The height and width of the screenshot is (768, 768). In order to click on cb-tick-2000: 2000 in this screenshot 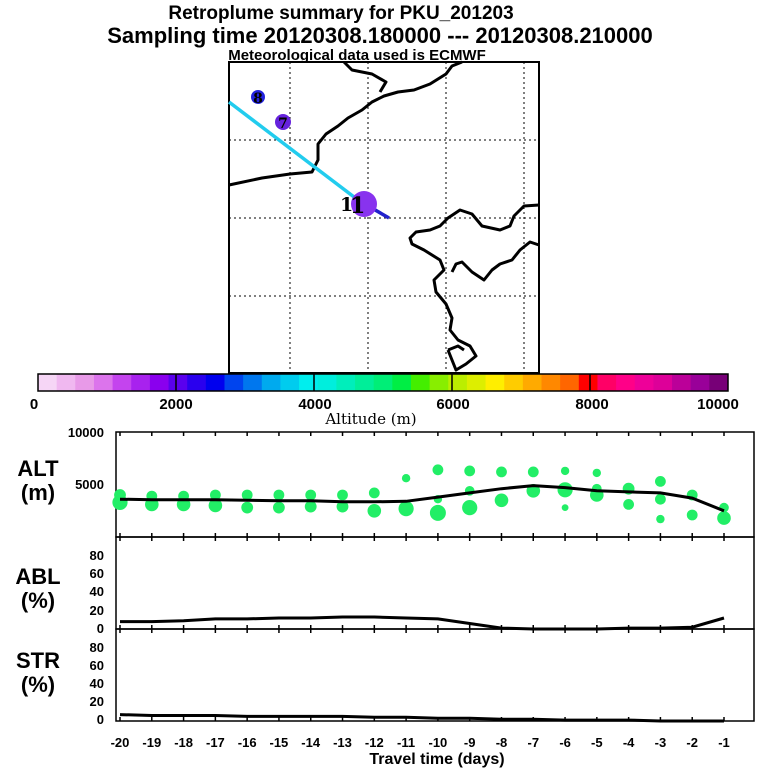, I will do `click(175, 404)`.